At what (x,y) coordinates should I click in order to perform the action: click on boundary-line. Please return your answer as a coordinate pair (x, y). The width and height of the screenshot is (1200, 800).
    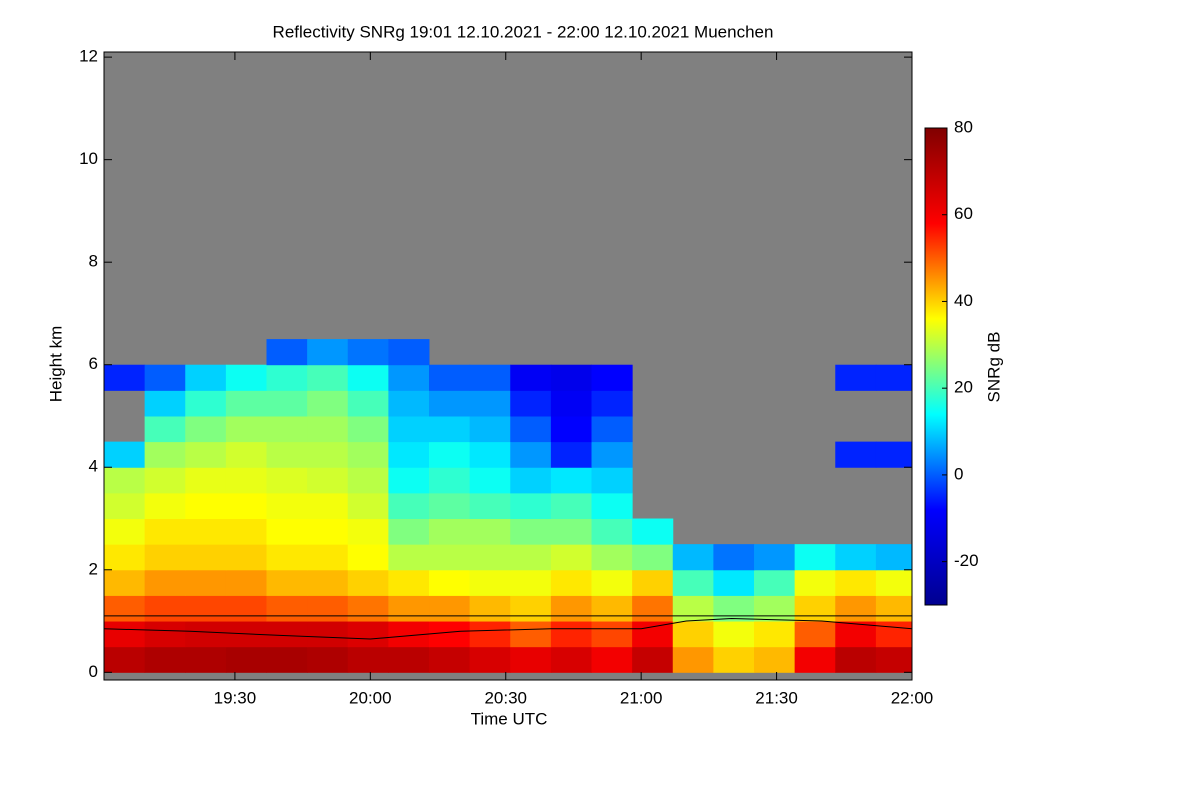
    Looking at the image, I should click on (508, 628).